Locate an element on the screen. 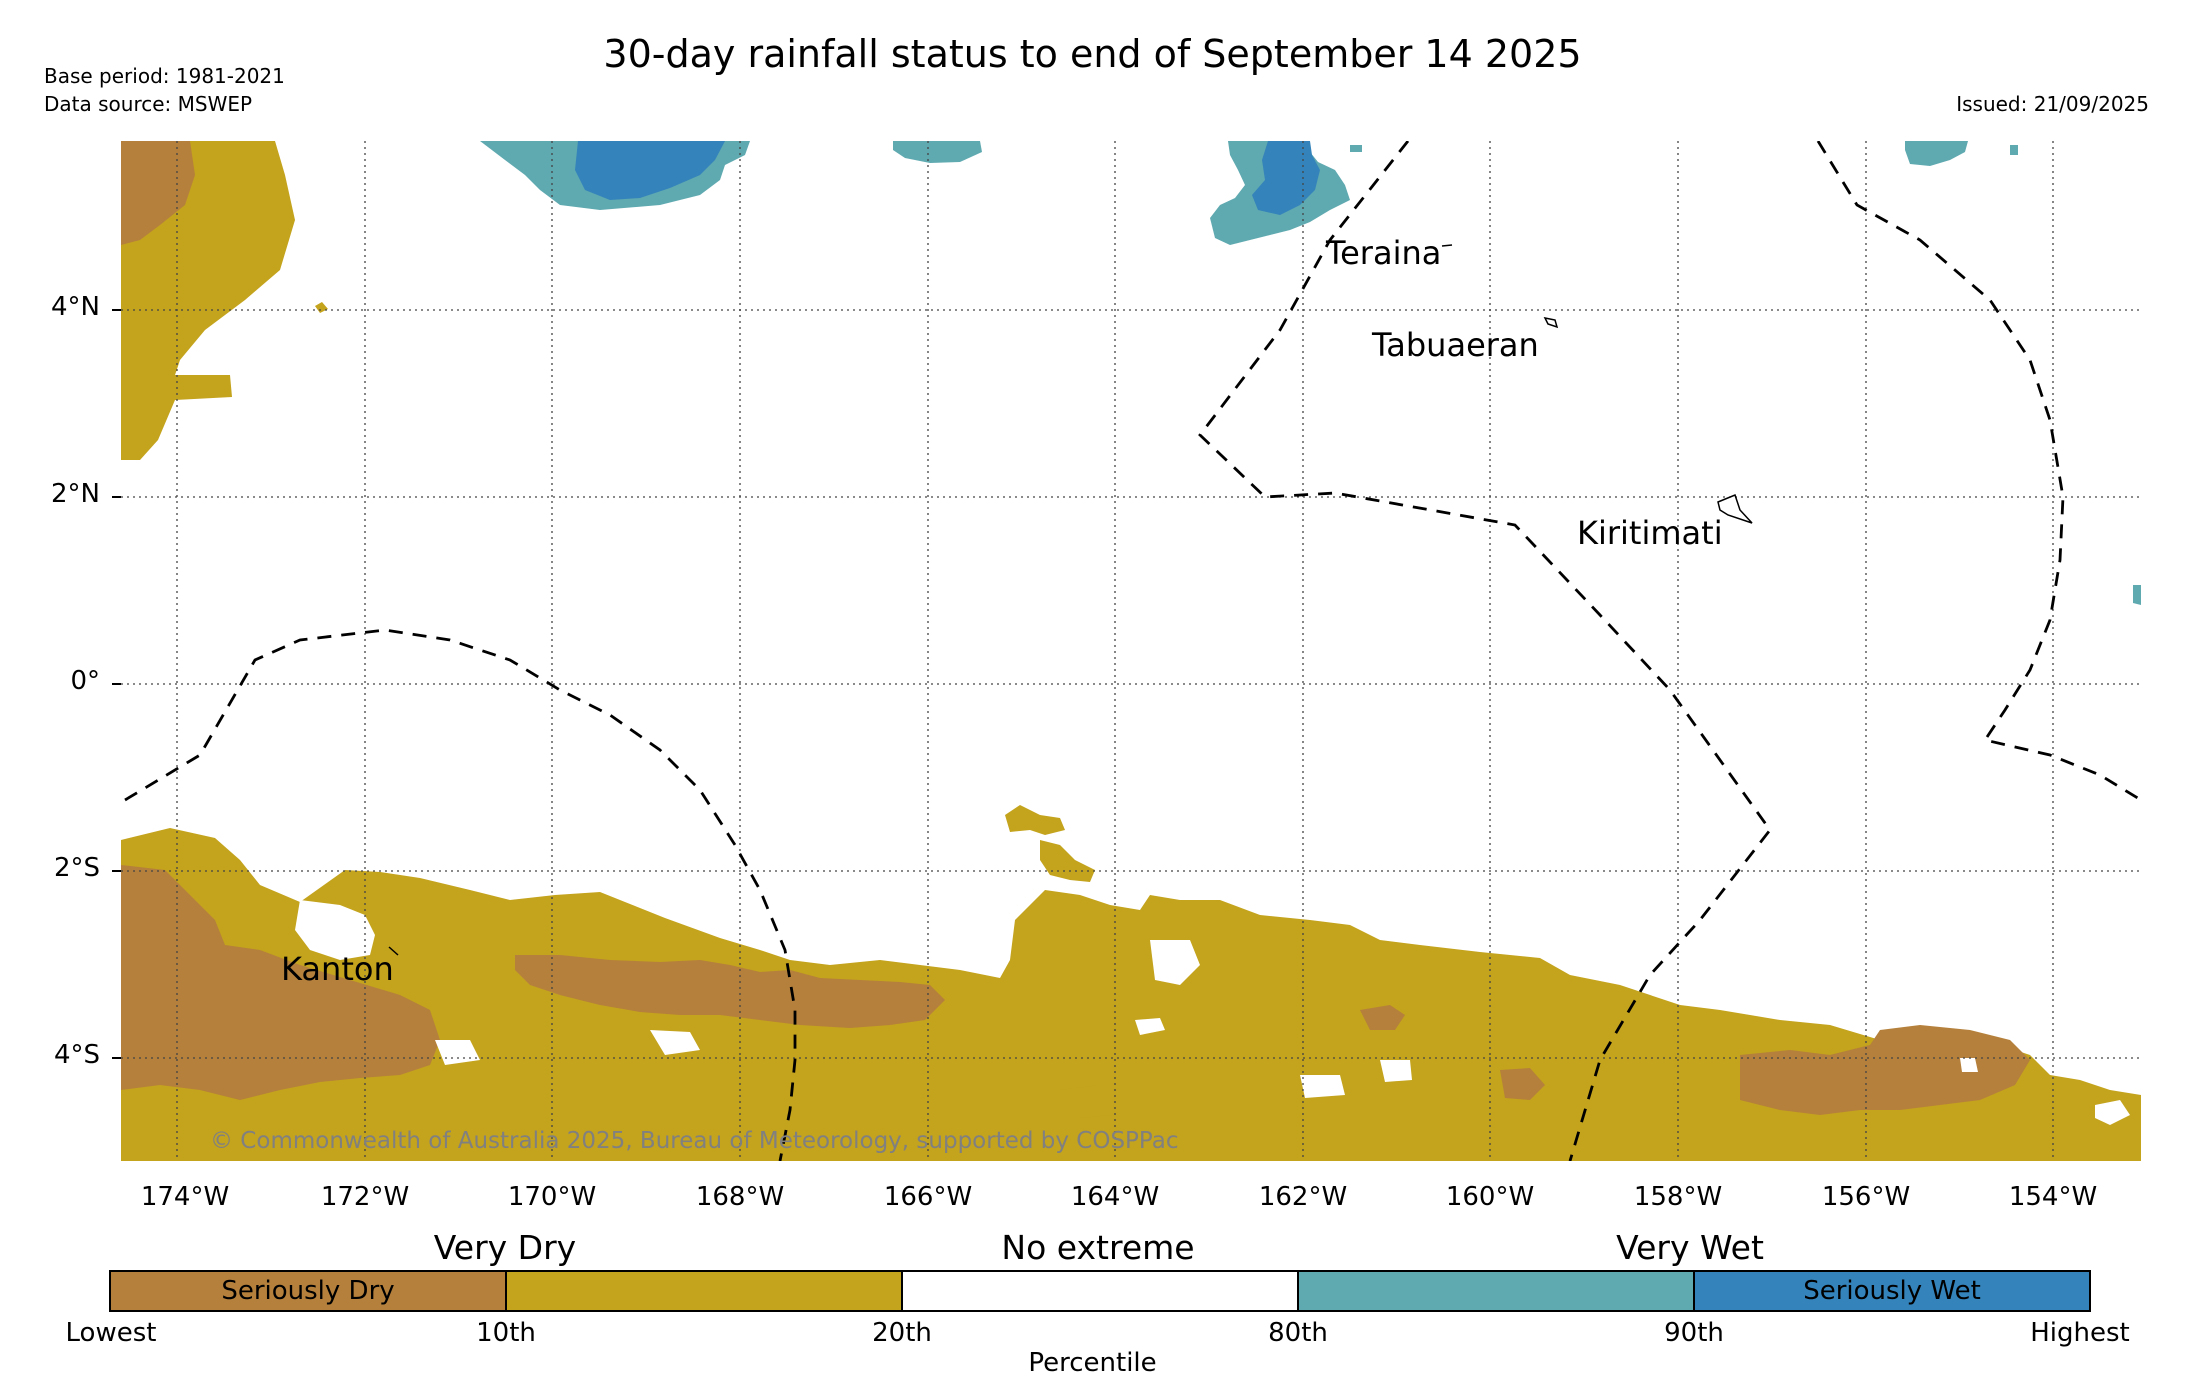  lon-label: 154°W is located at coordinates (2053, 1197).